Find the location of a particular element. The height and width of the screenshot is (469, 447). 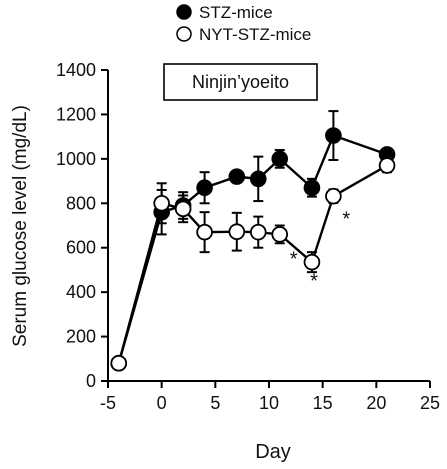

legend-marker-nyt-stz is located at coordinates (184, 34).